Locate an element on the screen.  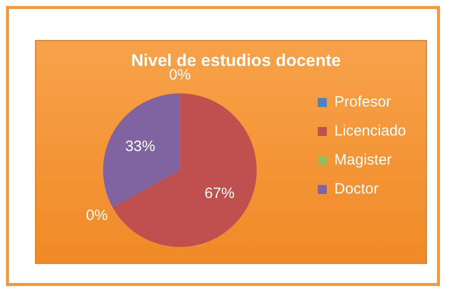
legend-label: Doctor is located at coordinates (356, 189).